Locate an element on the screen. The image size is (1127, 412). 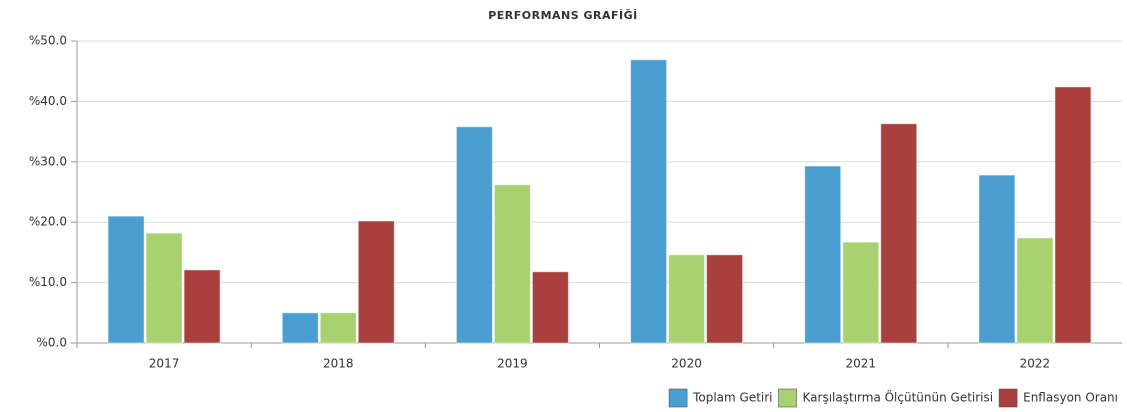
y-tick-label: %40.0 is located at coordinates (48, 101).